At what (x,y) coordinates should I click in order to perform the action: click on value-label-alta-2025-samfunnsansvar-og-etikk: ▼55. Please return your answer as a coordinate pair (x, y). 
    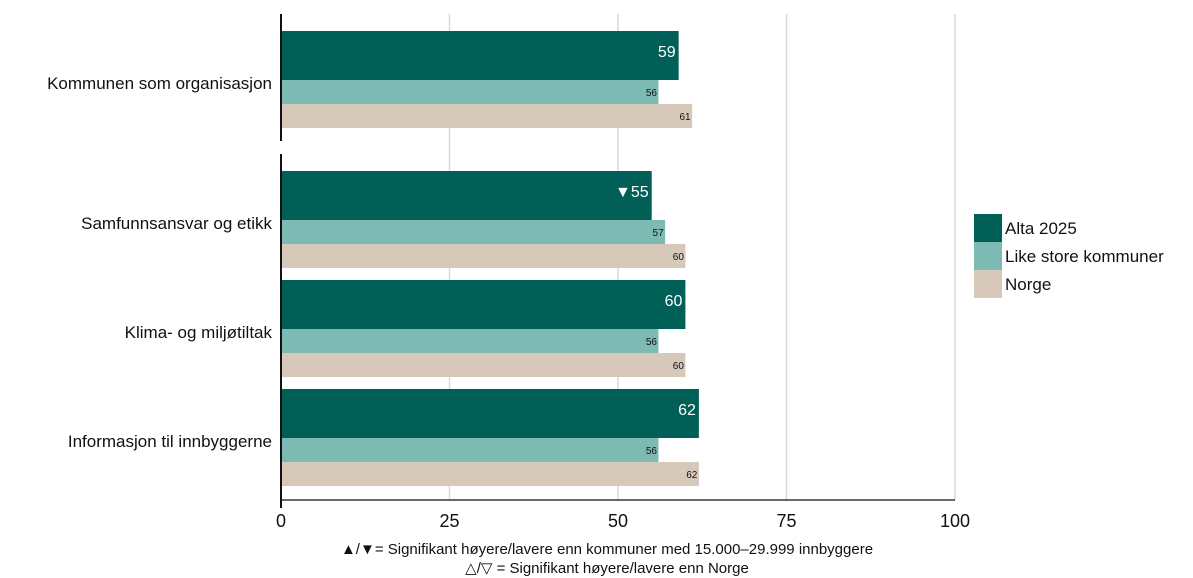
    Looking at the image, I should click on (632, 192).